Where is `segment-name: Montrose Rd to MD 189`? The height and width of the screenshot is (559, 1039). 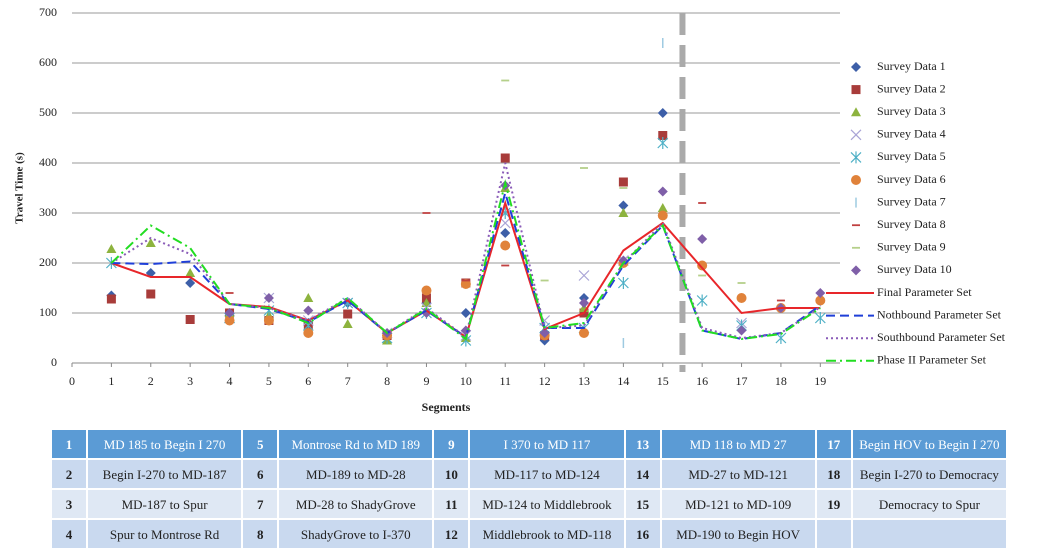
segment-name: Montrose Rd to MD 189 is located at coordinates (356, 444).